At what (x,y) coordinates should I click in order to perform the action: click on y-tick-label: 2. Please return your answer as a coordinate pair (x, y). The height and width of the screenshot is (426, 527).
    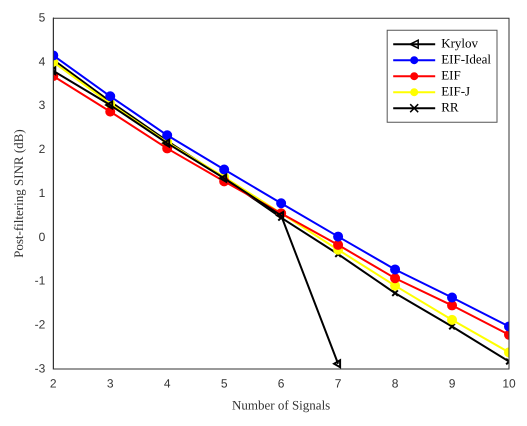
    Looking at the image, I should click on (42, 149).